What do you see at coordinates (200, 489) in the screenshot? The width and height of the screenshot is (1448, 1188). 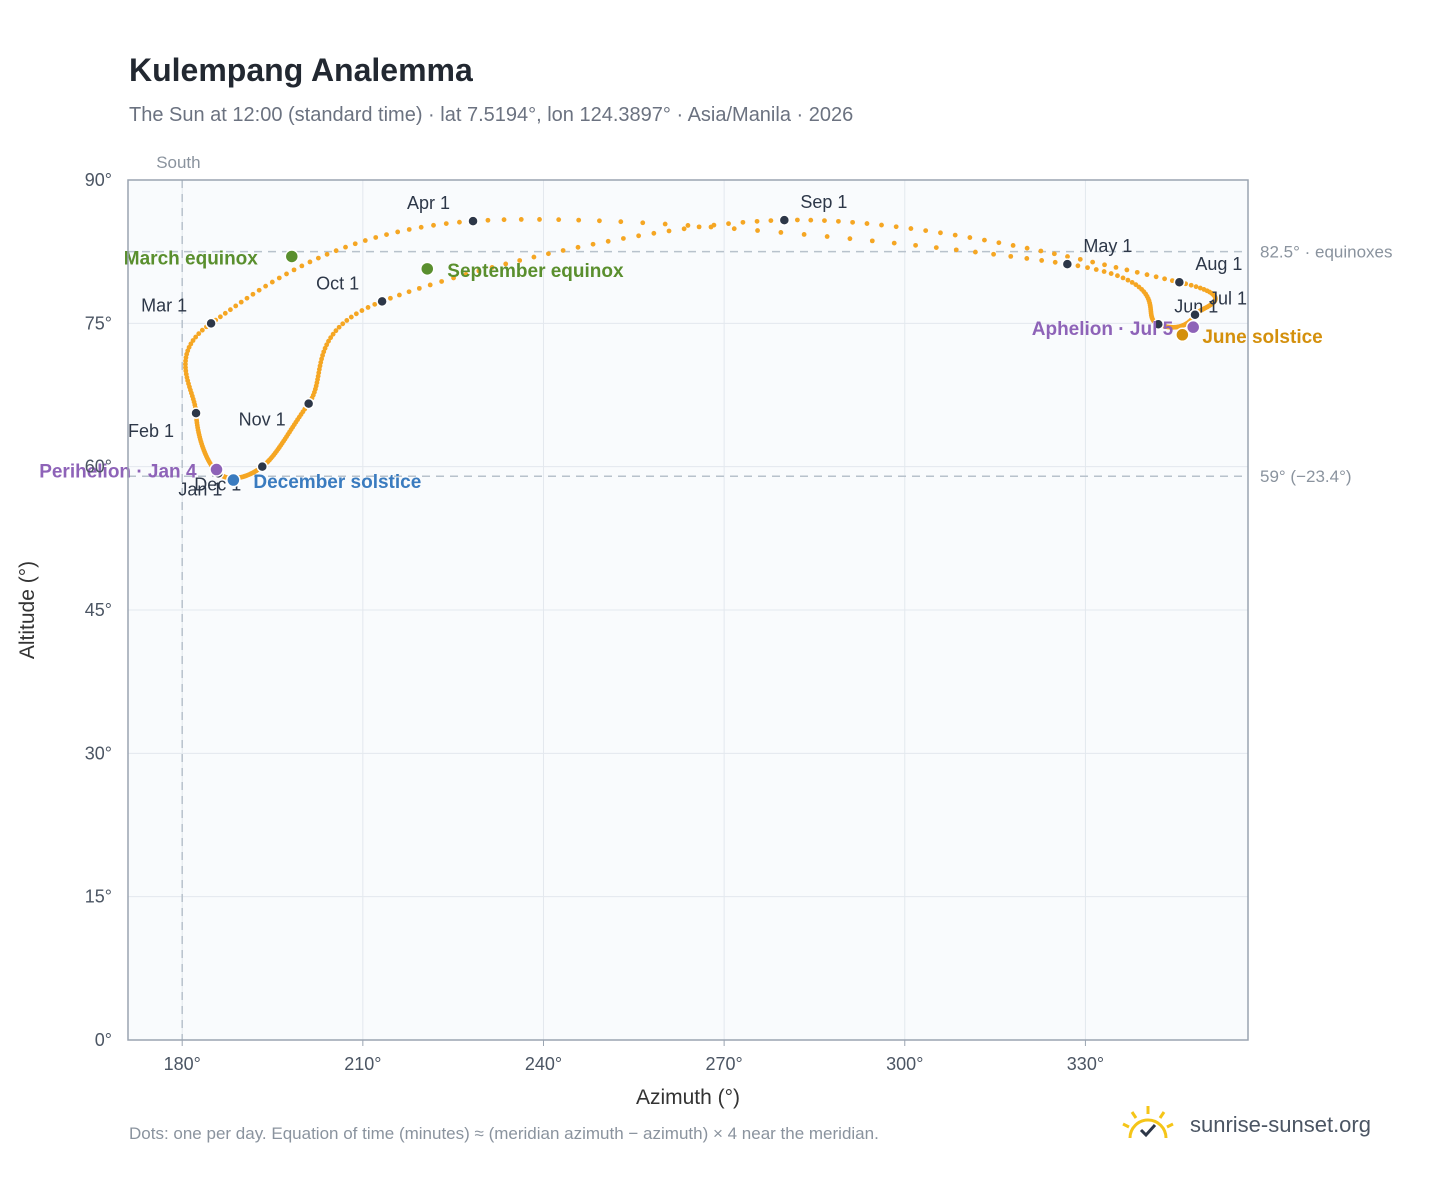 I see `month-label: Jan 1` at bounding box center [200, 489].